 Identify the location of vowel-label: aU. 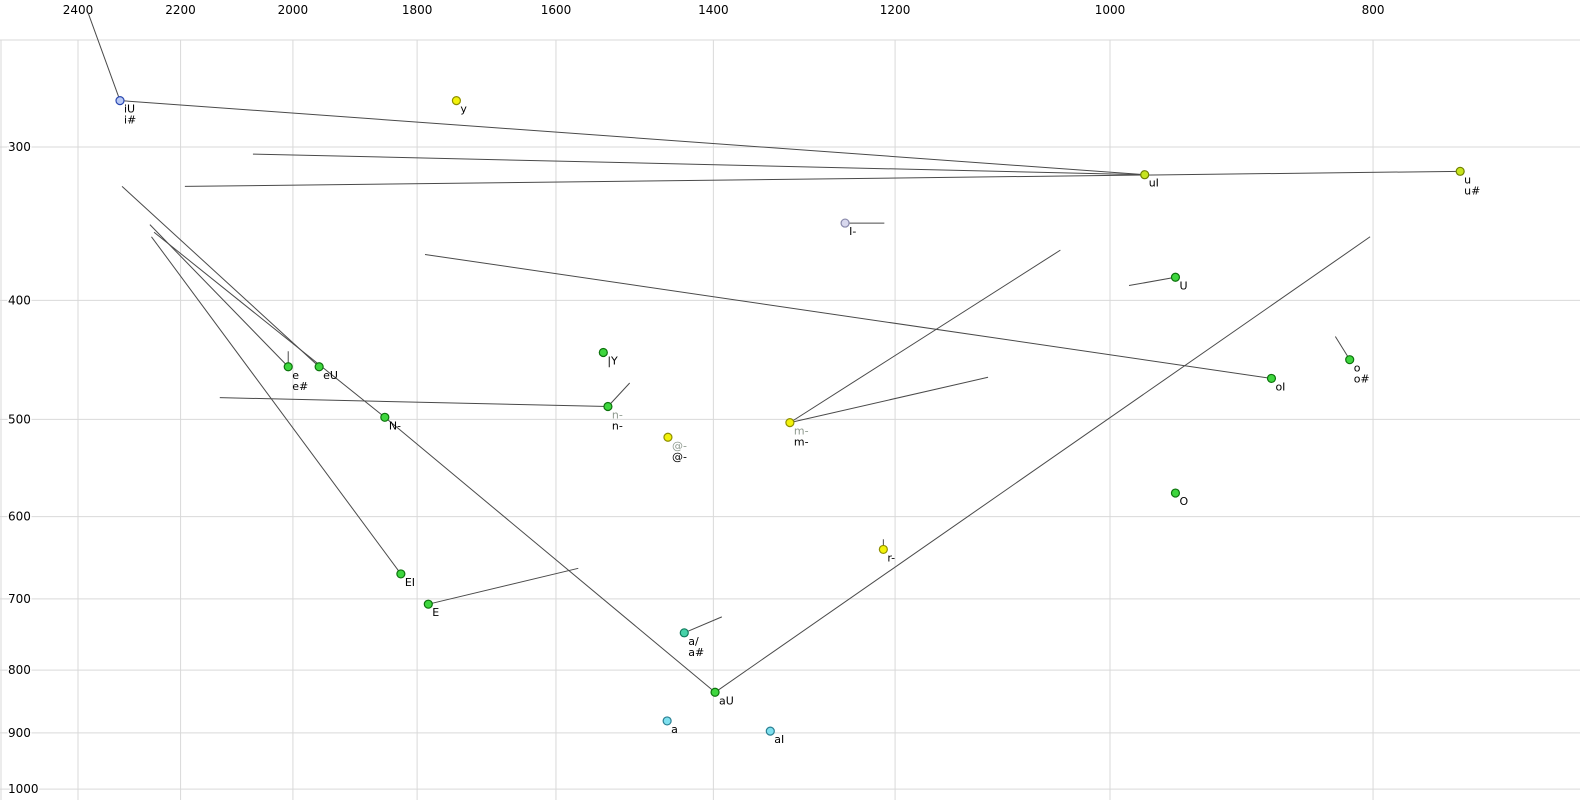
(726, 700).